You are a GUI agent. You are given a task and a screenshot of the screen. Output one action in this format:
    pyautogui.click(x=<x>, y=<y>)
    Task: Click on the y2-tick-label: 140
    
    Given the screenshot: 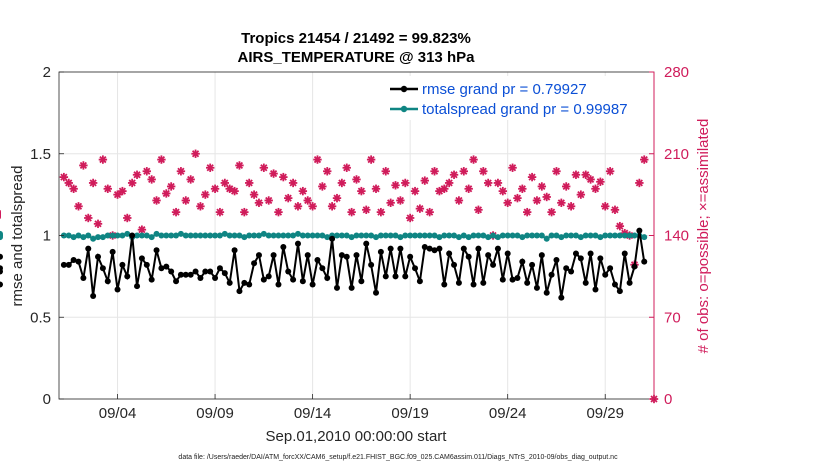 What is the action you would take?
    pyautogui.click(x=676, y=236)
    